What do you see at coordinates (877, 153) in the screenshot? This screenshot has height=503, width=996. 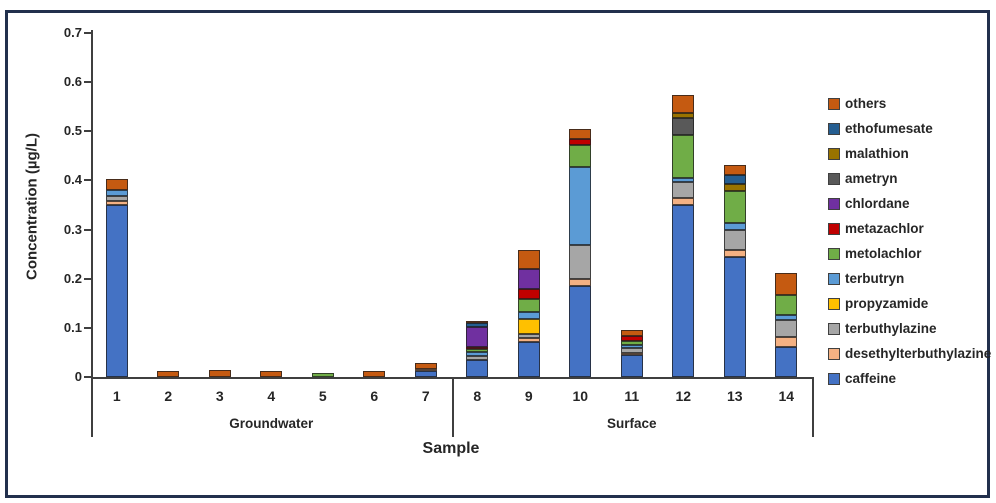 I see `legend-label: malathion` at bounding box center [877, 153].